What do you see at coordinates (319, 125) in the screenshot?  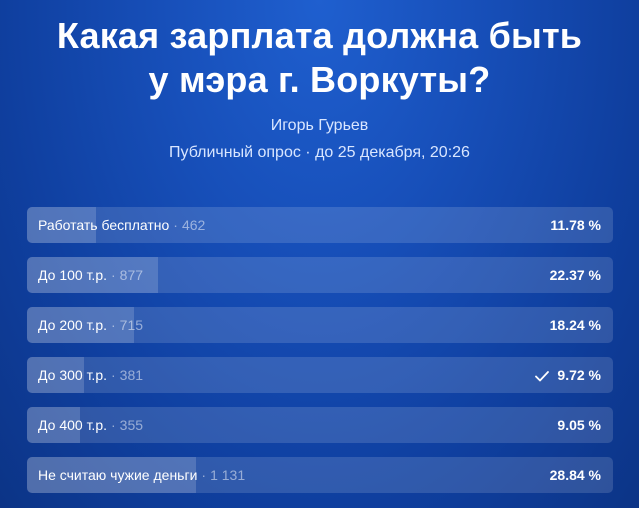 I see `poll-author: Игорь Гурьев` at bounding box center [319, 125].